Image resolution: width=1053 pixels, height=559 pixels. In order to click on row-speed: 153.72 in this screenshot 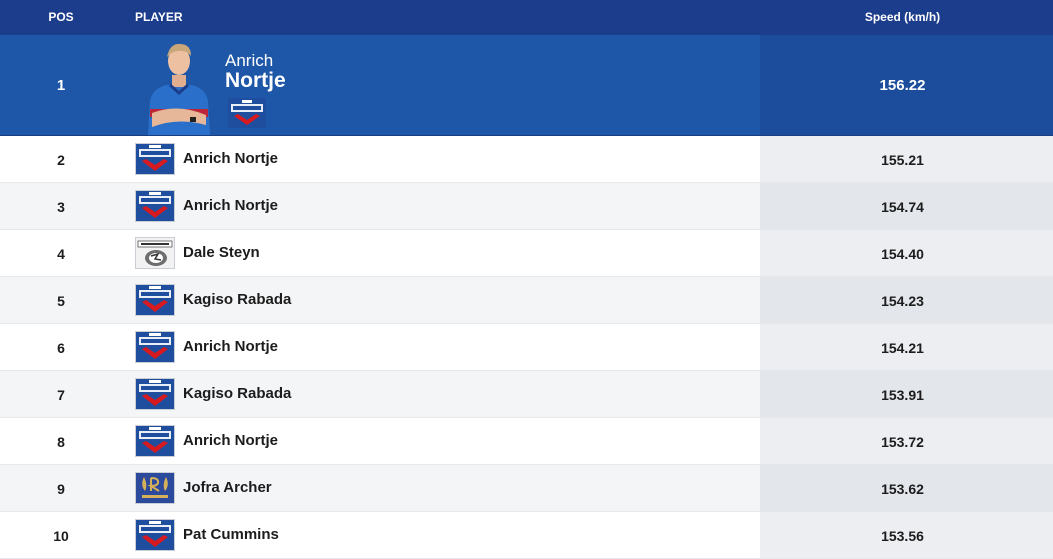, I will do `click(902, 442)`.